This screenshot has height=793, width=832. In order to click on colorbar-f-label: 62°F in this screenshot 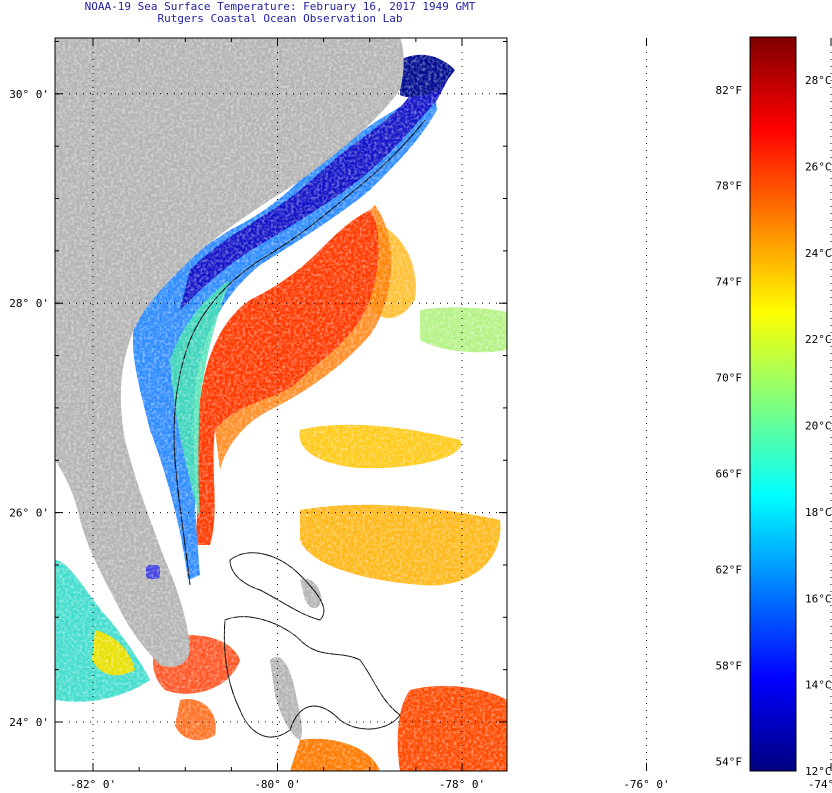, I will do `click(729, 570)`.